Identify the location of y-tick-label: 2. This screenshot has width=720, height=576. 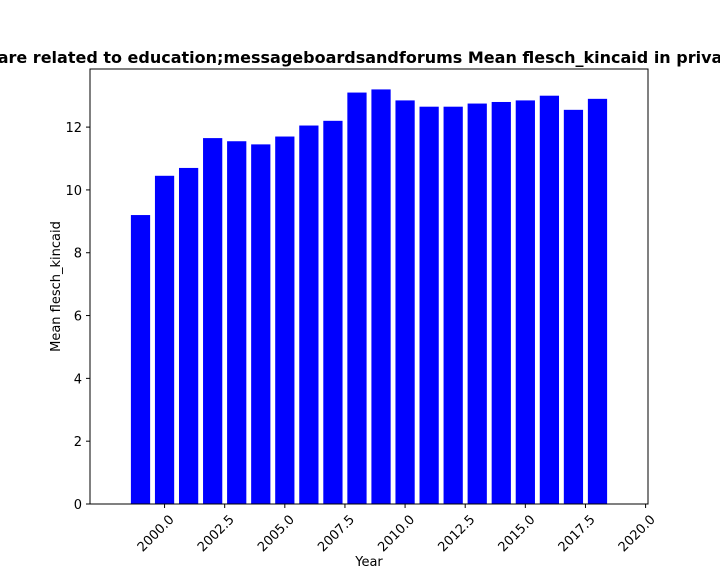
(78, 442).